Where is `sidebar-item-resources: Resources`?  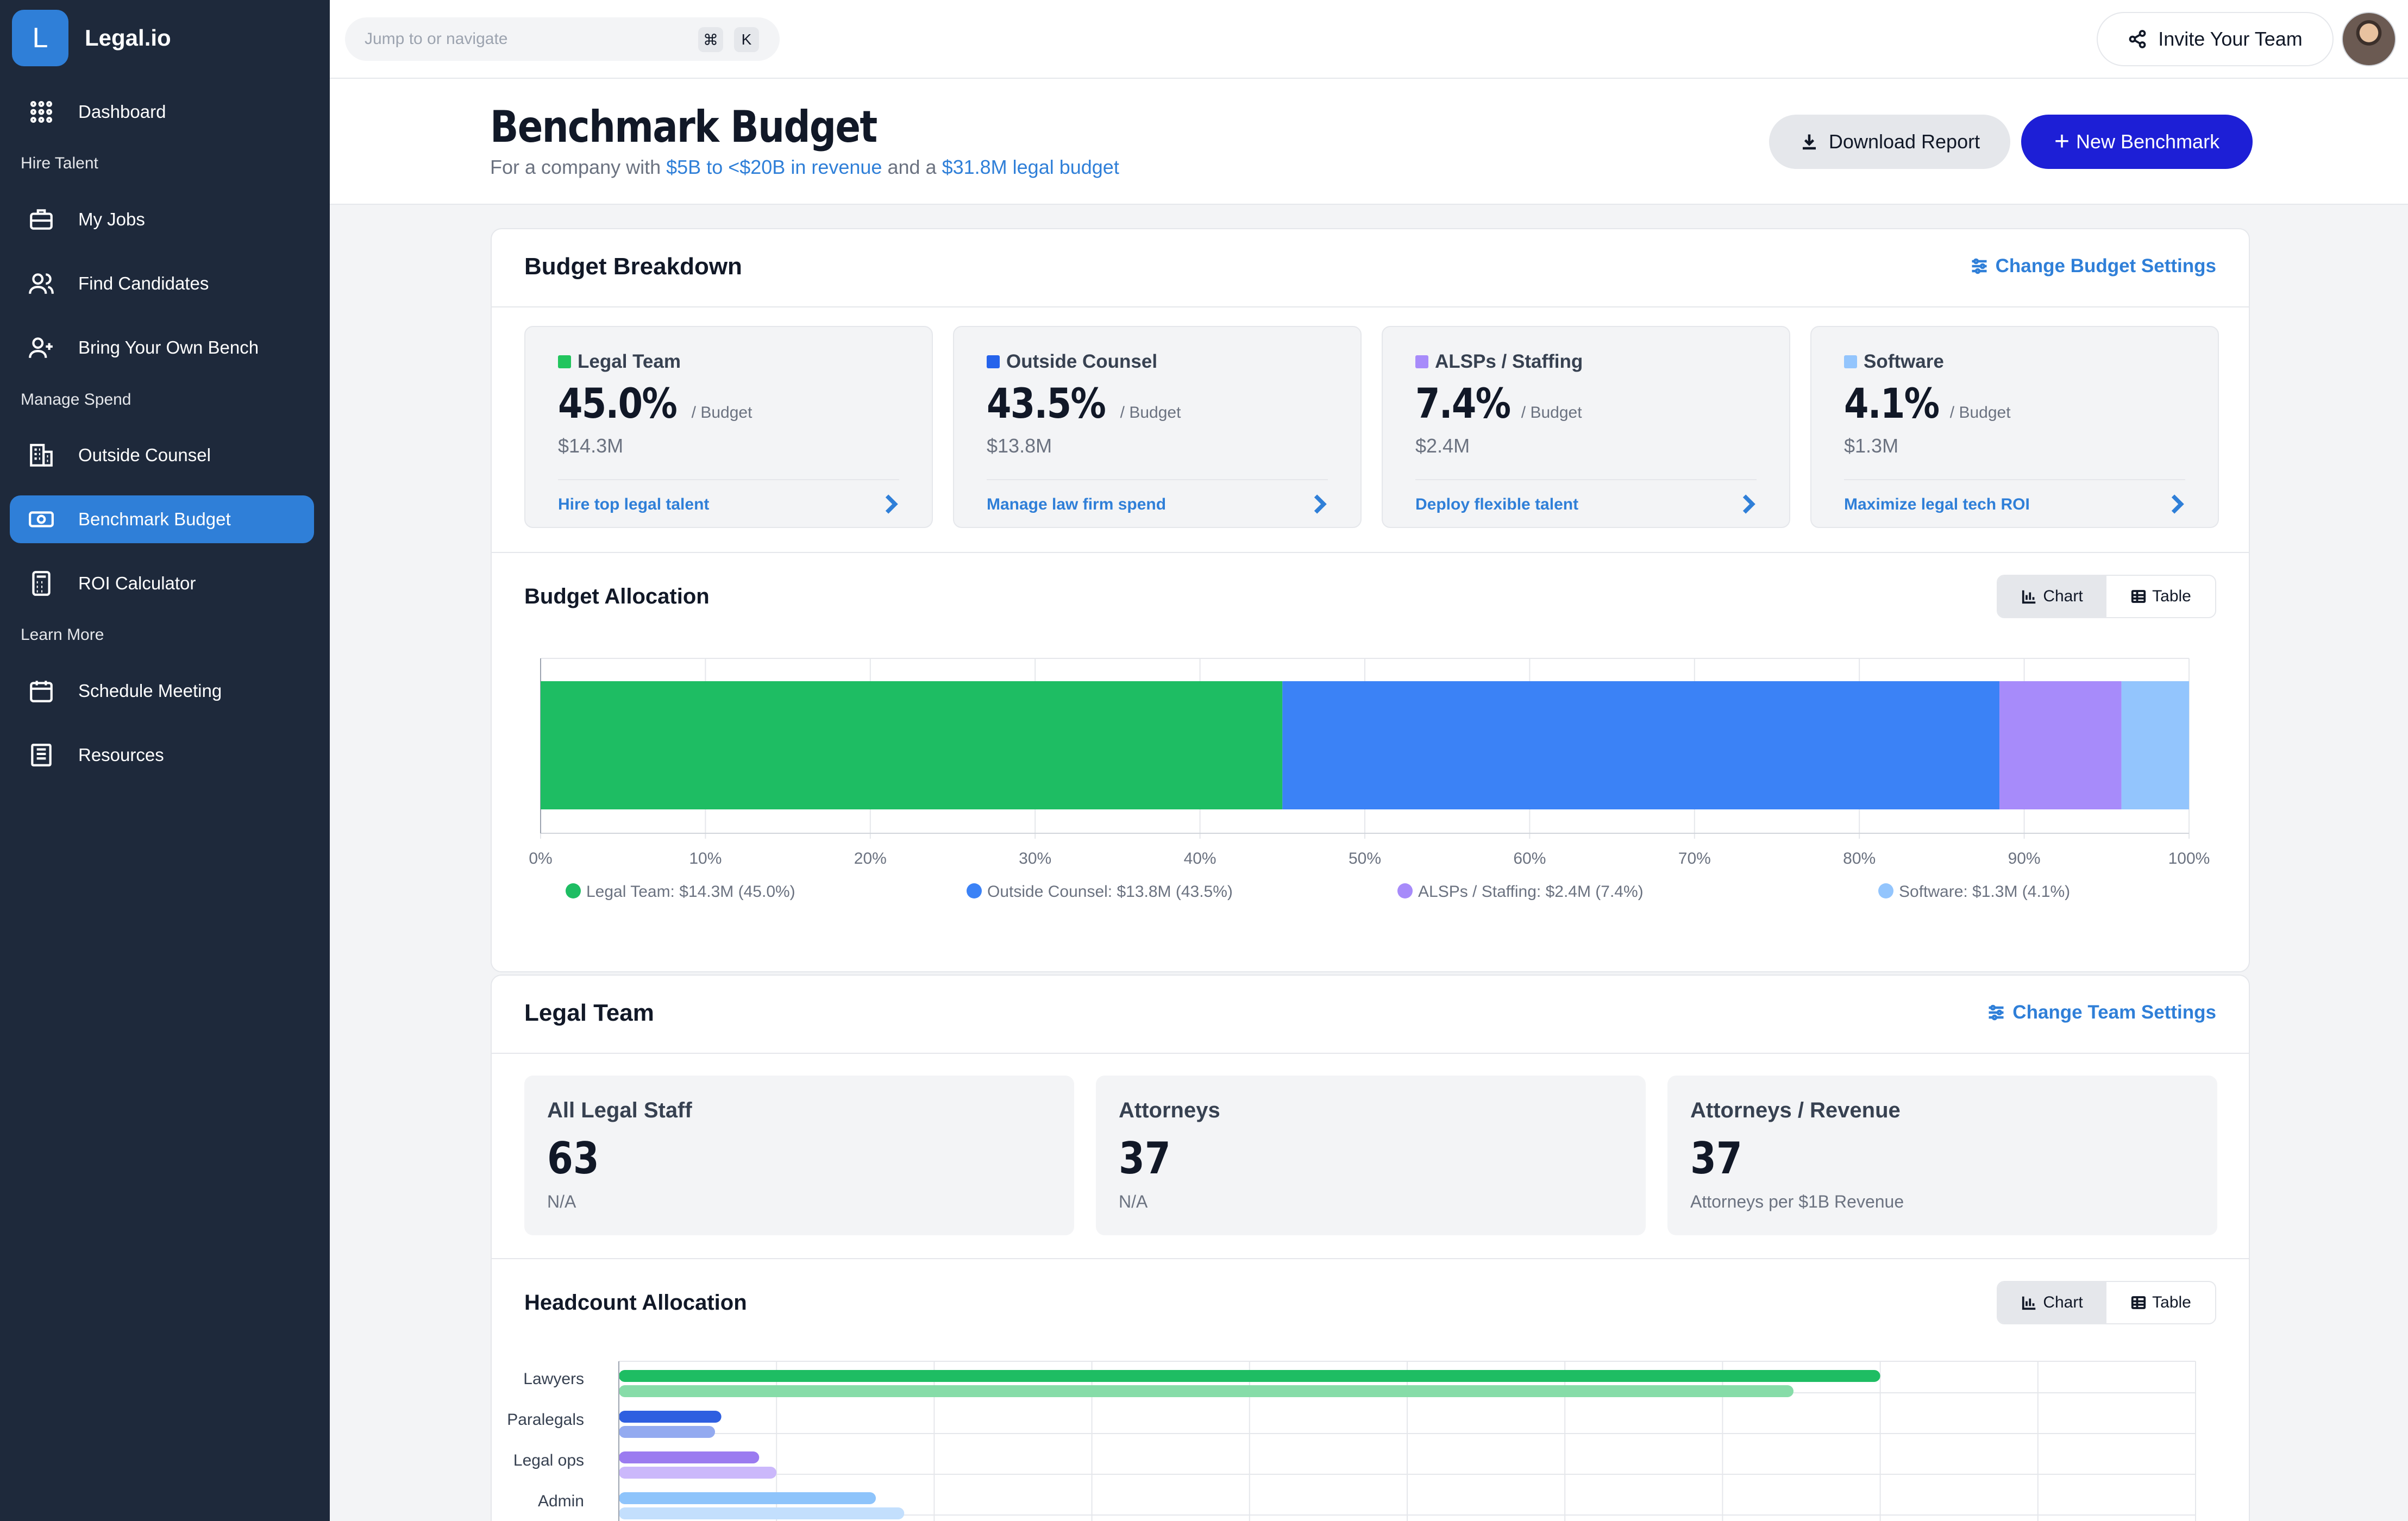
sidebar-item-resources: Resources is located at coordinates (162, 755).